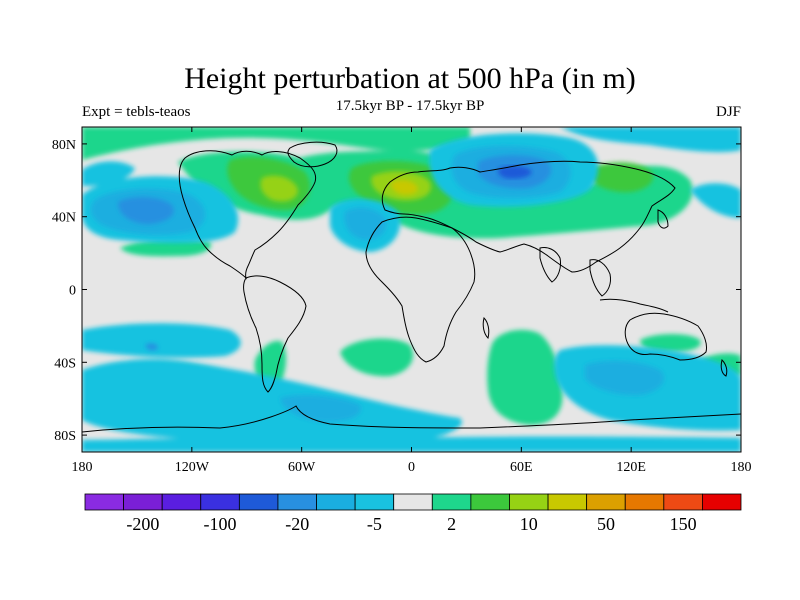 Image resolution: width=800 pixels, height=600 pixels. I want to click on colorbar-label: -20, so click(297, 524).